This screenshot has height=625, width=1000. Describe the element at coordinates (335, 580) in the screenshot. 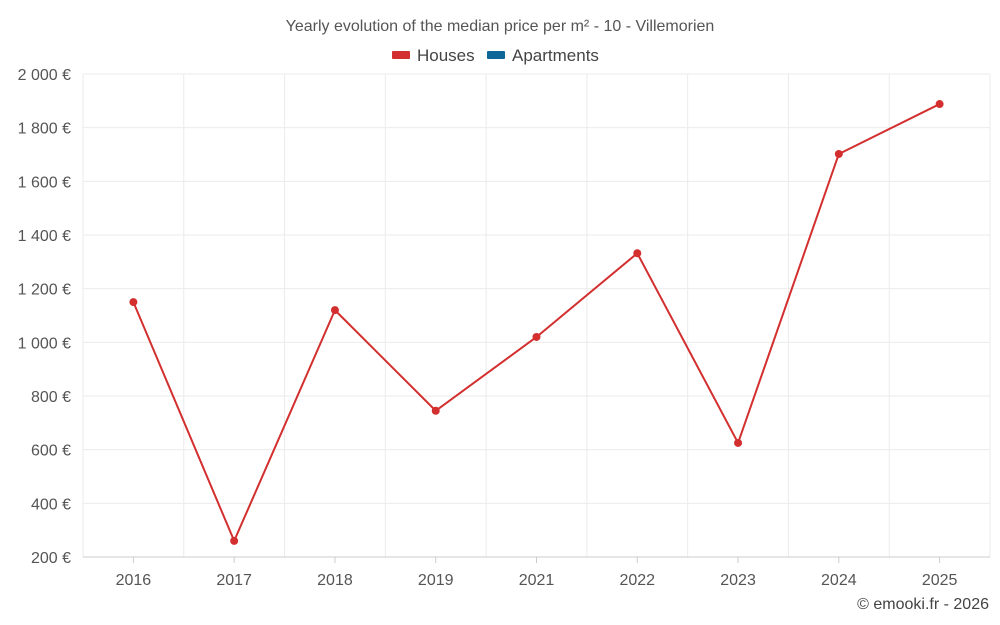

I see `x-tick-label: 2018` at that location.